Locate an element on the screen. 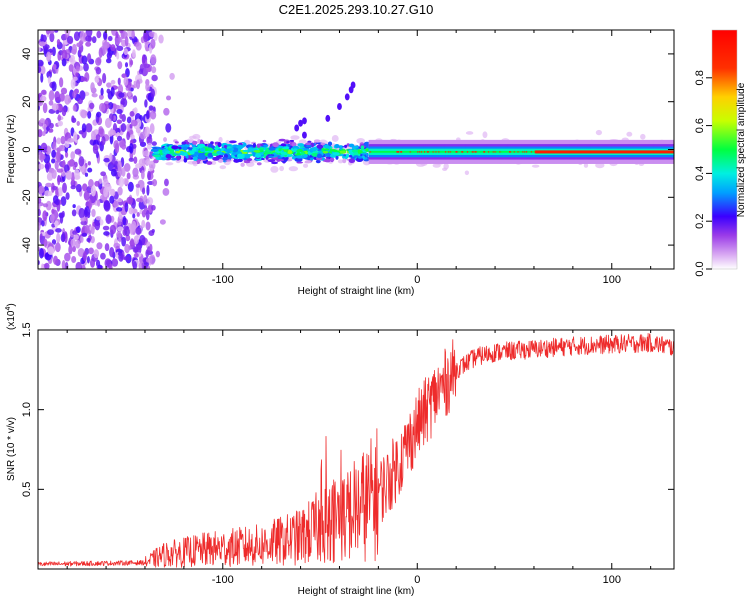 This screenshot has height=600, width=750. snr-multiplier: (x104) is located at coordinates (11, 316).